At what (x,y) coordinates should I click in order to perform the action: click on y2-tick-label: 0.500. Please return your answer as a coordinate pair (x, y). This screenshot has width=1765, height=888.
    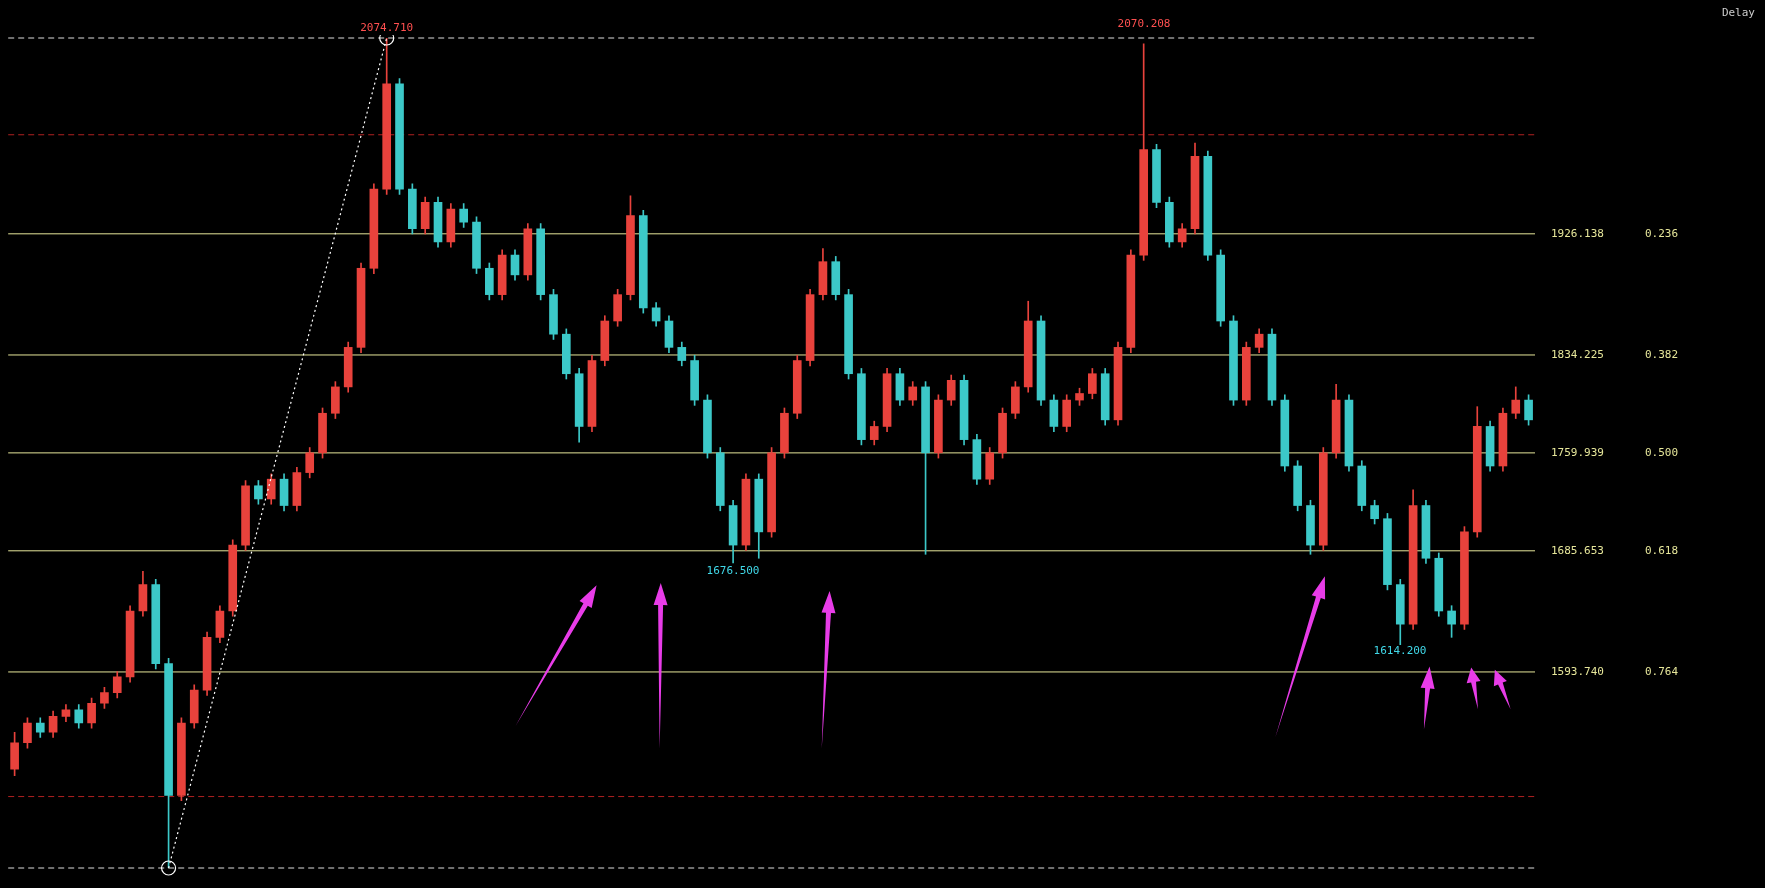
    Looking at the image, I should click on (1662, 452).